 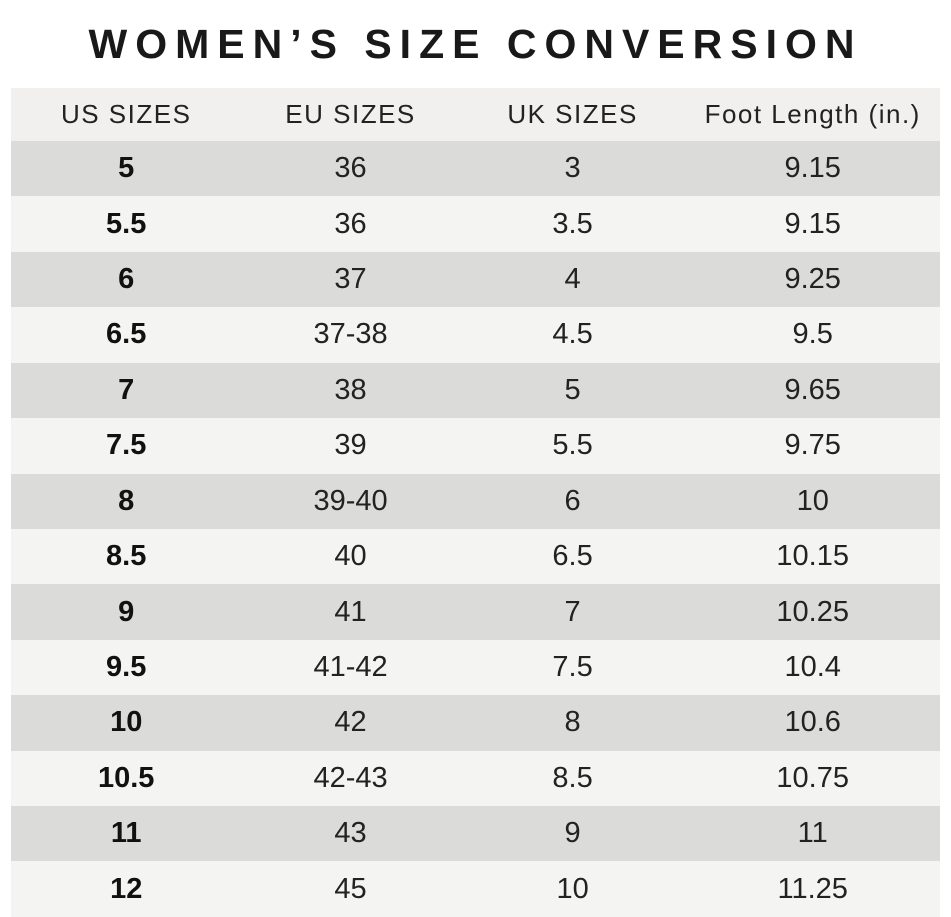 I want to click on title-block: WOMEN’S SIZE CONVERSION, so click(x=475, y=44).